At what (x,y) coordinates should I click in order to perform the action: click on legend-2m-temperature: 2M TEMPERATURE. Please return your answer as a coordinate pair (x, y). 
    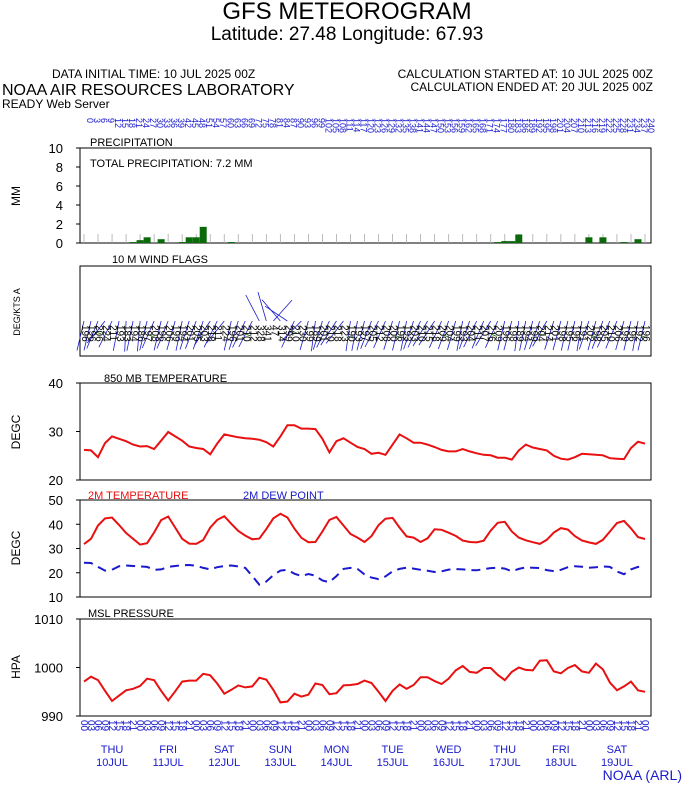
    Looking at the image, I should click on (138, 496).